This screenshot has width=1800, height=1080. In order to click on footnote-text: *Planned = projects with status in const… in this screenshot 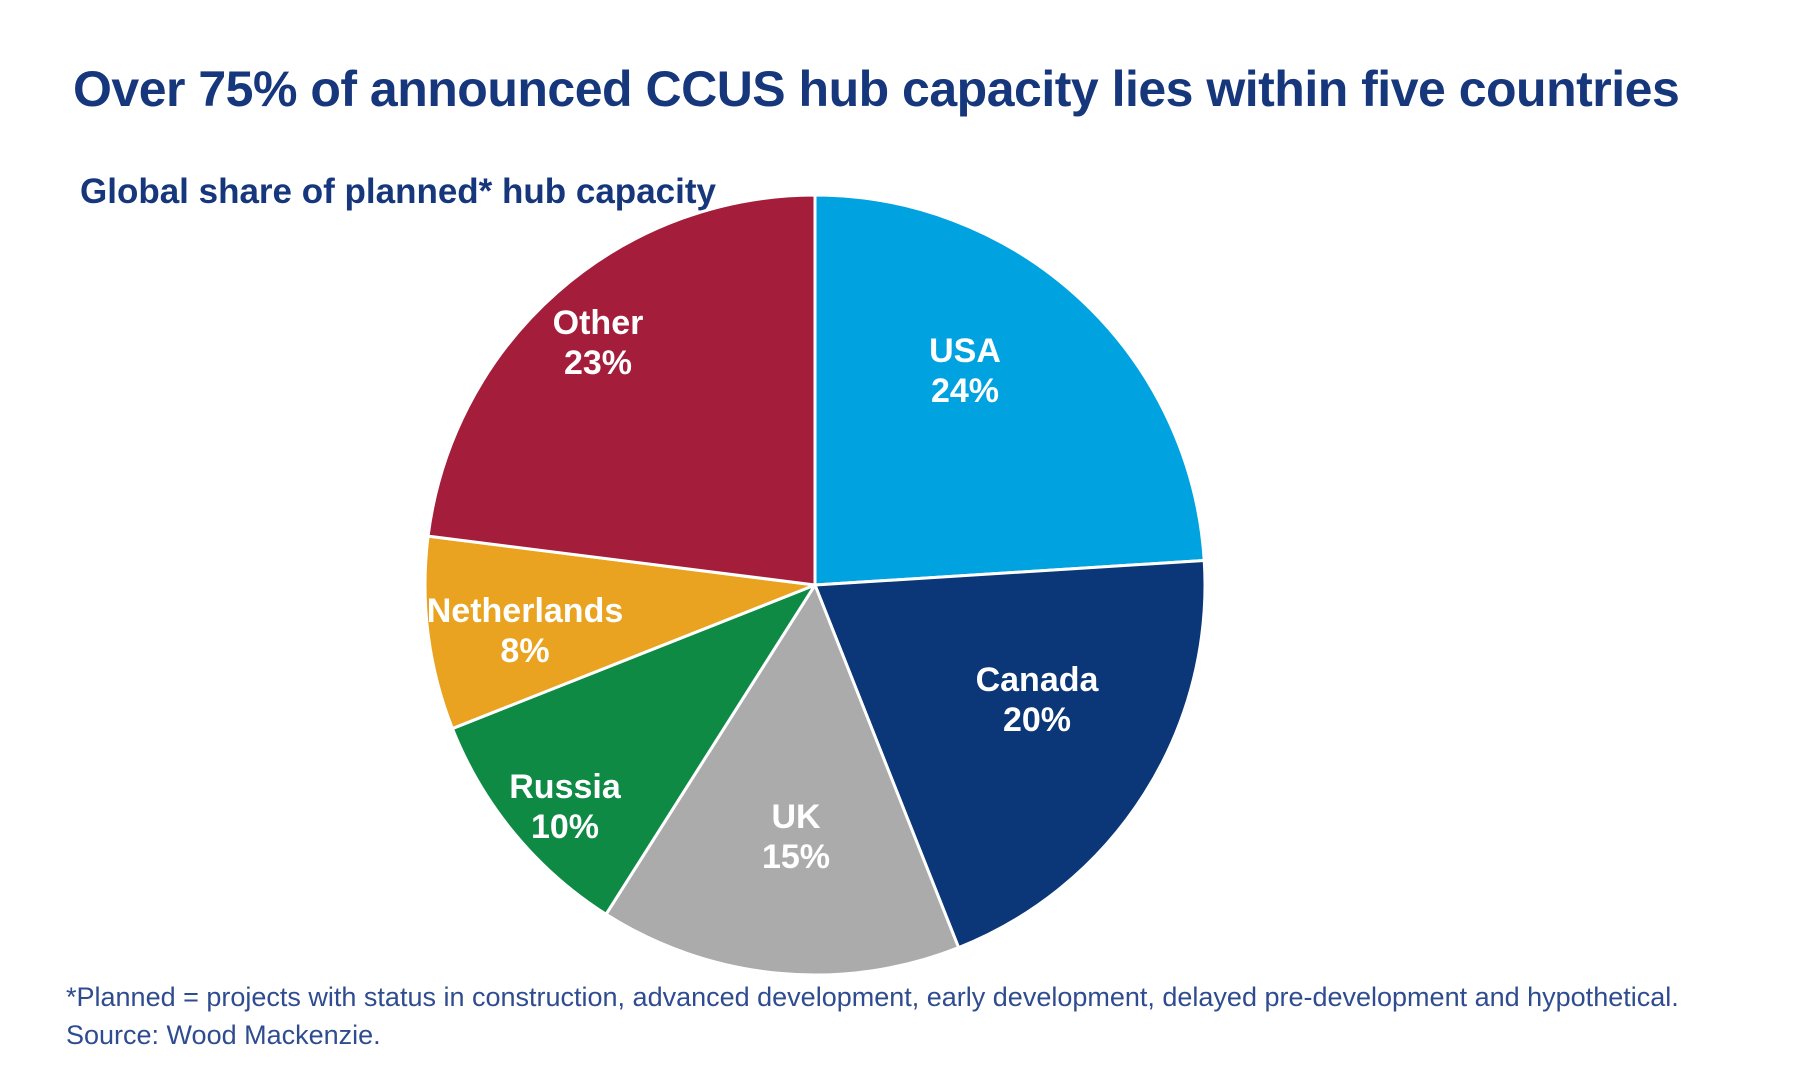, I will do `click(872, 997)`.